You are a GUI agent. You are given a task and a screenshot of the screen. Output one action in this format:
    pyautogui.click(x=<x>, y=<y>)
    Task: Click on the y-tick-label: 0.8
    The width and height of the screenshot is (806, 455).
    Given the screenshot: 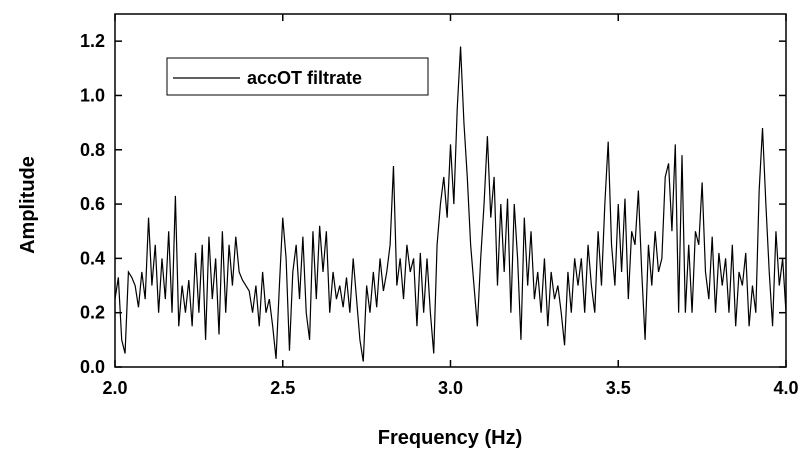 What is the action you would take?
    pyautogui.click(x=92, y=150)
    